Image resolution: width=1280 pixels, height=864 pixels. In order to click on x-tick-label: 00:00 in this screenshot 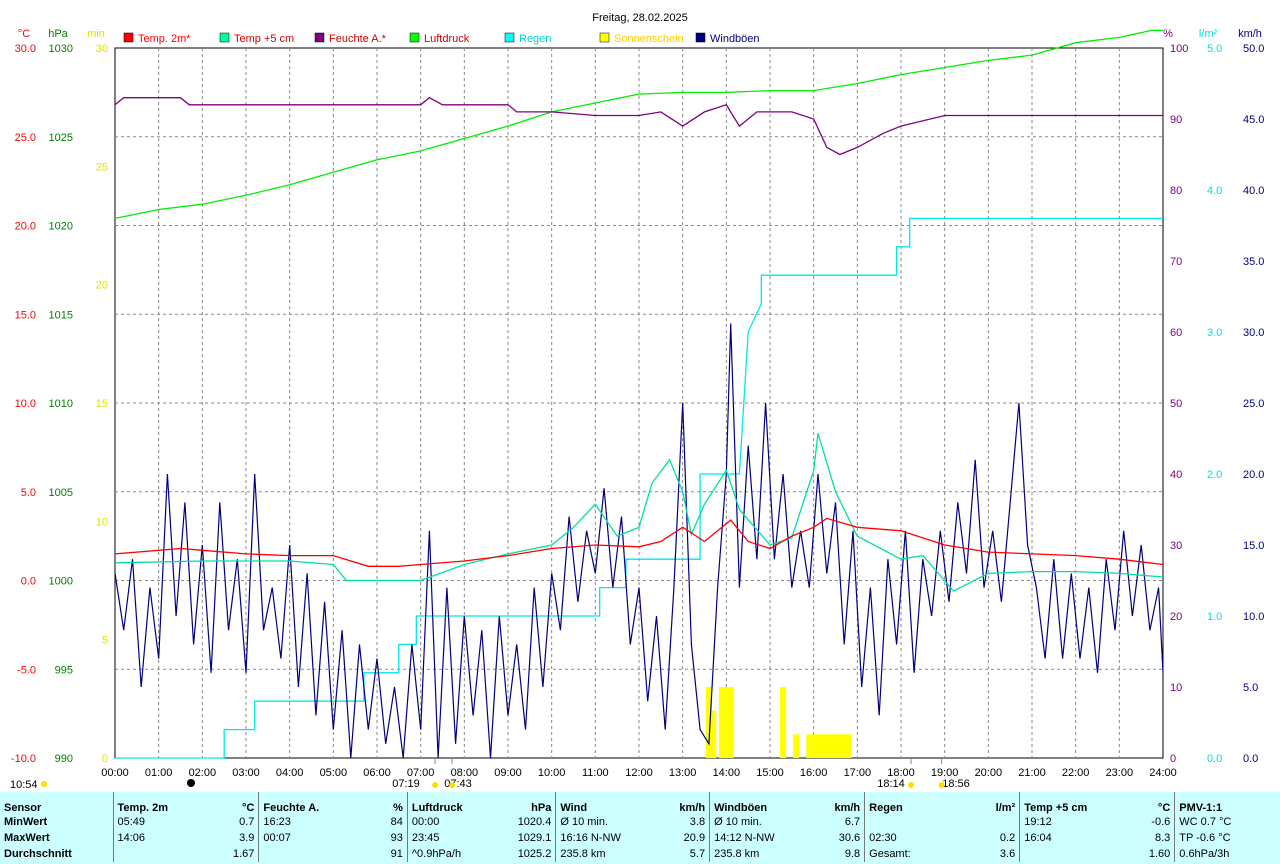, I will do `click(115, 773)`.